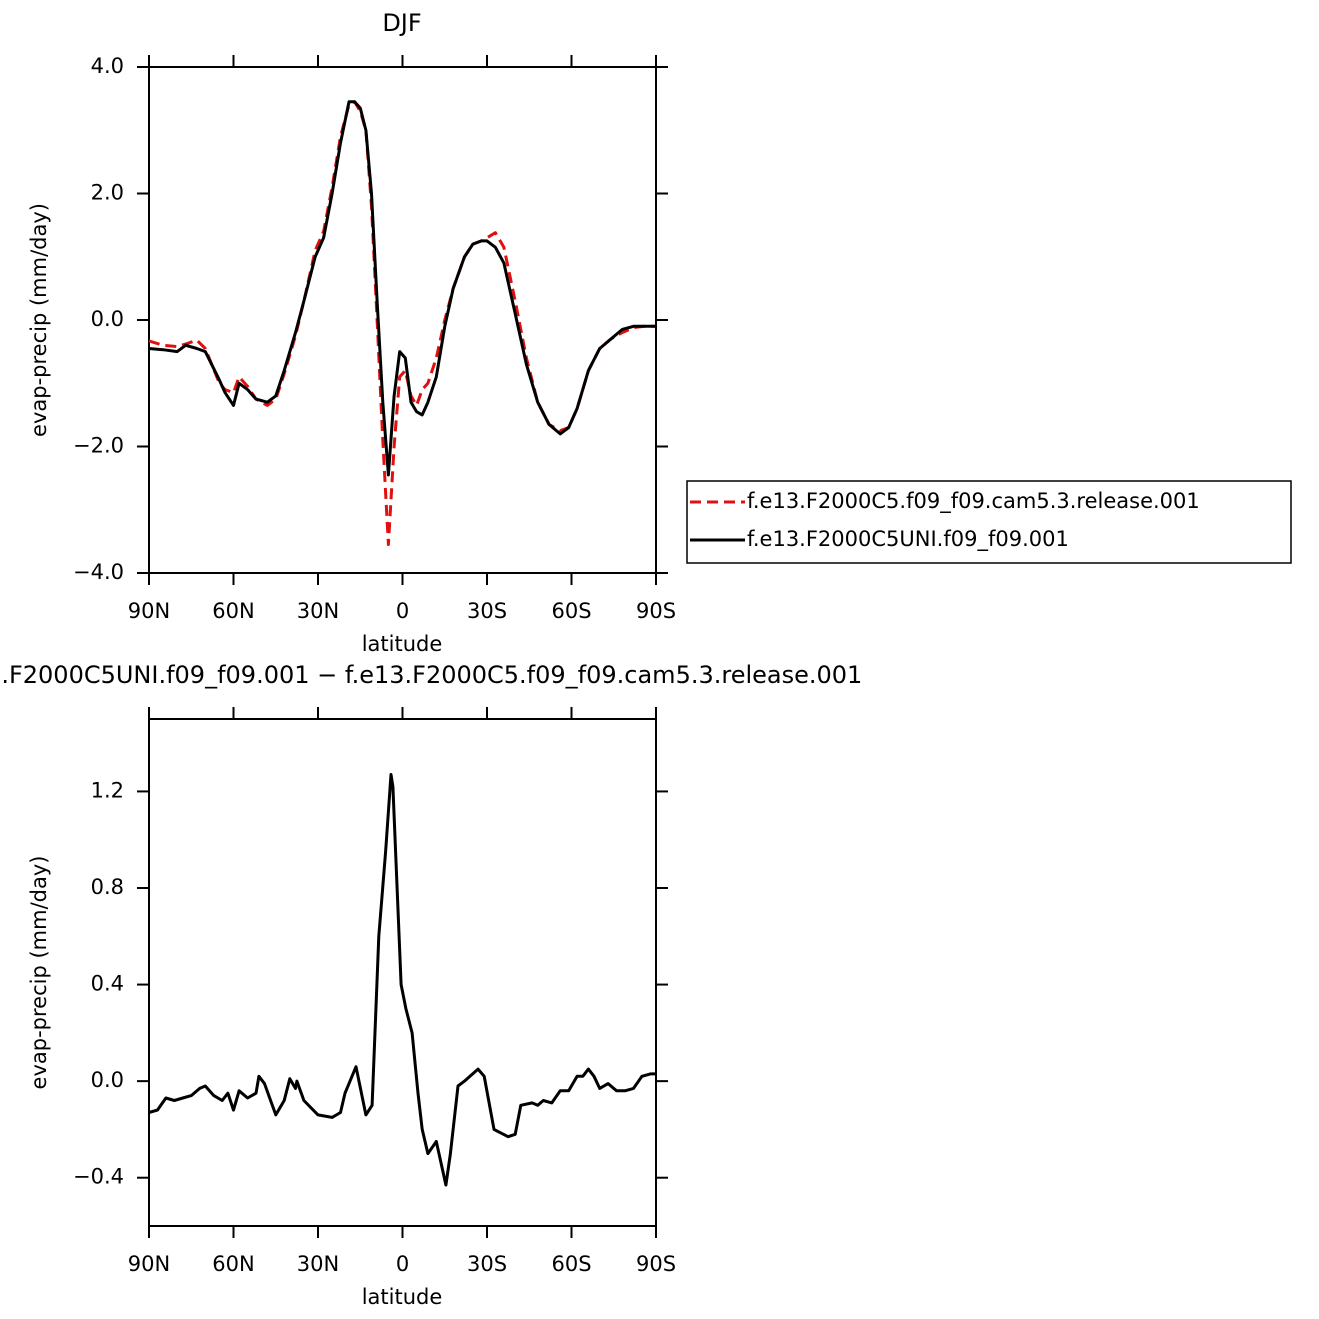 Image resolution: width=1319 pixels, height=1319 pixels. What do you see at coordinates (107, 984) in the screenshot?
I see `y-tick-label: 0.4` at bounding box center [107, 984].